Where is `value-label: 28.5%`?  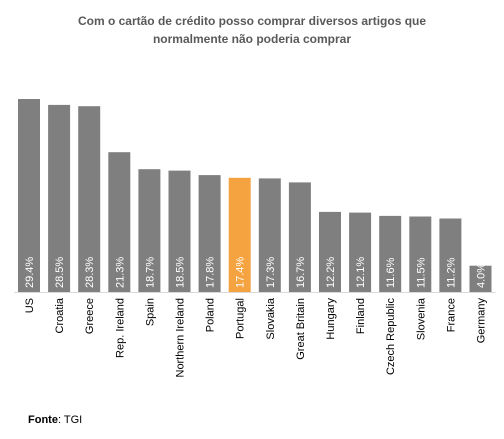 value-label: 28.5% is located at coordinates (60, 272).